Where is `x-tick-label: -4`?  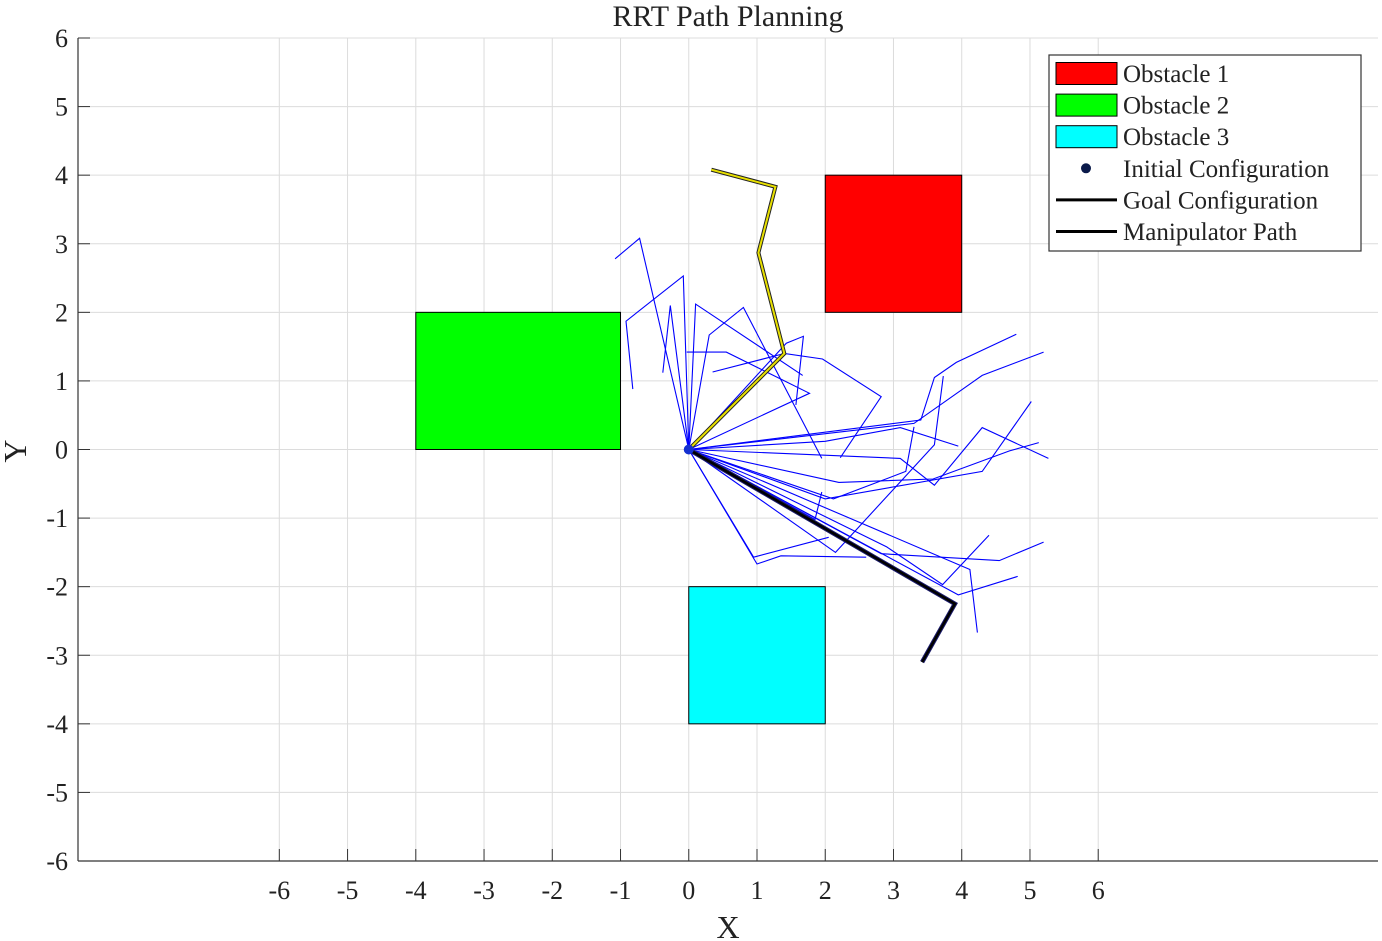 x-tick-label: -4 is located at coordinates (416, 890).